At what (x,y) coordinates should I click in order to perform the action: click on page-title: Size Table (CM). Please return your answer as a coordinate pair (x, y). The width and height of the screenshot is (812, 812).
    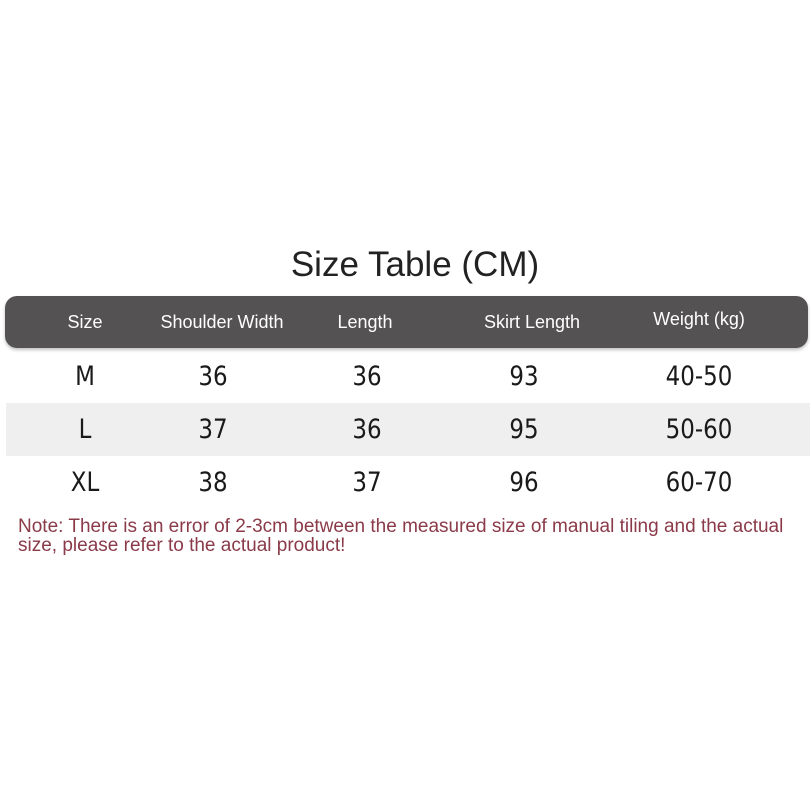
    Looking at the image, I should click on (415, 264).